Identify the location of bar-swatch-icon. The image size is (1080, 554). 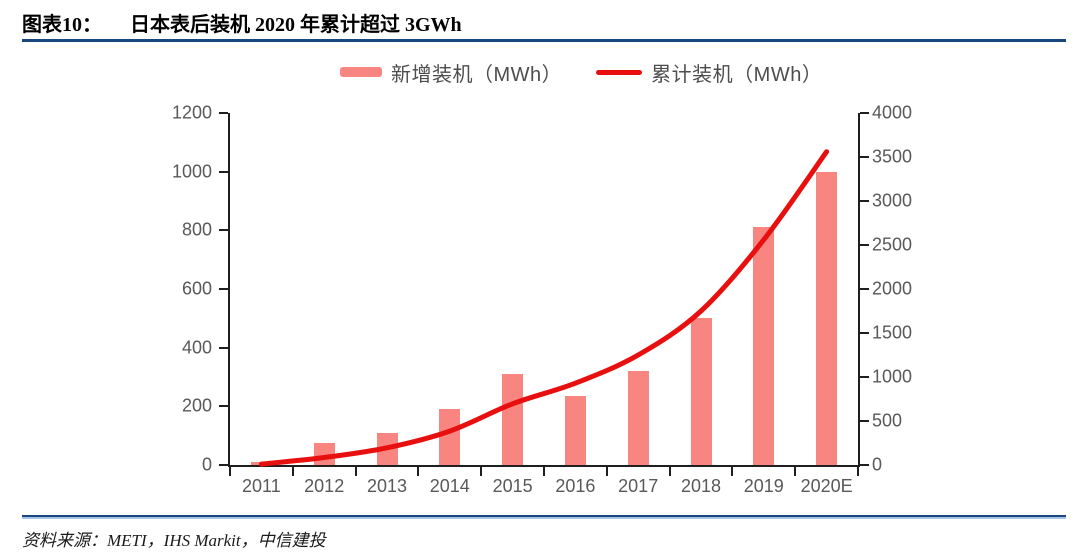
(361, 72).